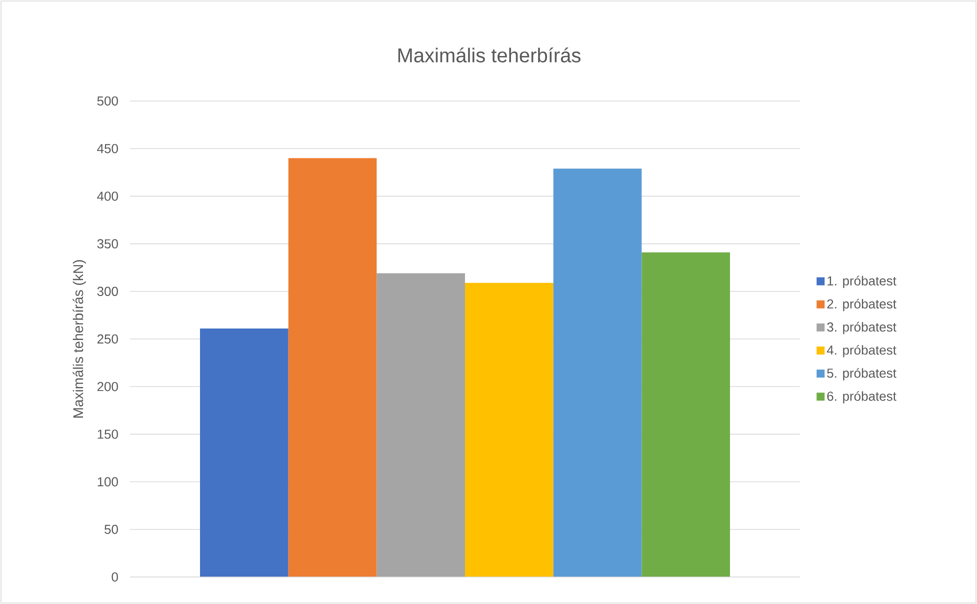 The width and height of the screenshot is (977, 604). Describe the element at coordinates (115, 577) in the screenshot. I see `y-tick-label: 0` at that location.